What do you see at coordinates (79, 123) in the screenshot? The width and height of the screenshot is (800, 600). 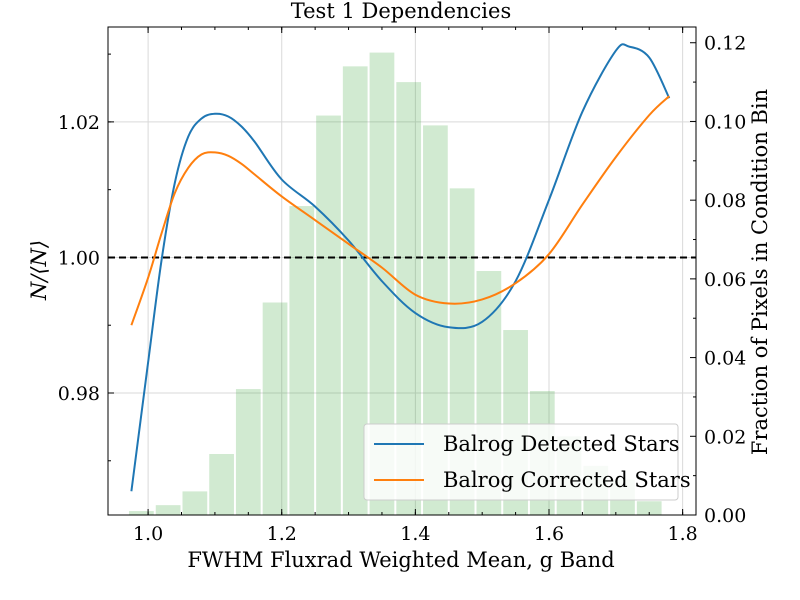 I see `y-tick-label: 1.02` at bounding box center [79, 123].